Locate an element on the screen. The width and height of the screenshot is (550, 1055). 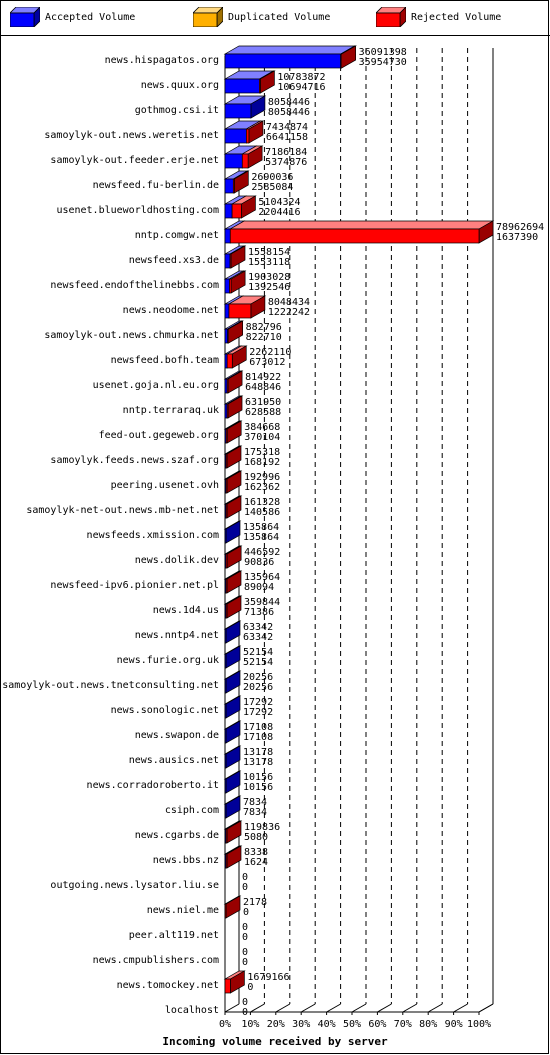
accepted-value-label: 35954730 is located at coordinates (383, 62).